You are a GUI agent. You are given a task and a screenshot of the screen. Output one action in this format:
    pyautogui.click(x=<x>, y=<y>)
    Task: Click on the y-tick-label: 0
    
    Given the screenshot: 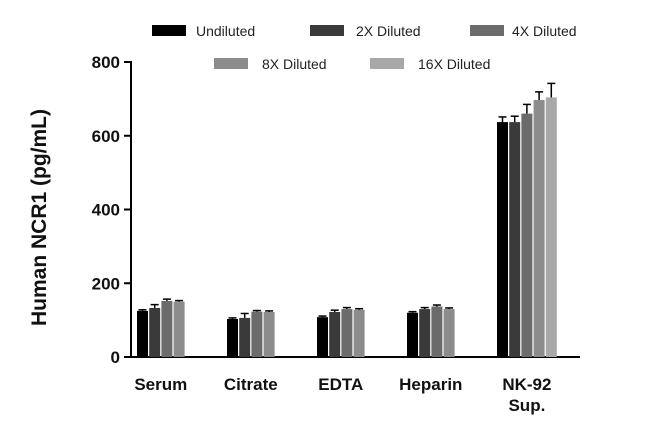 What is the action you would take?
    pyautogui.click(x=115, y=357)
    